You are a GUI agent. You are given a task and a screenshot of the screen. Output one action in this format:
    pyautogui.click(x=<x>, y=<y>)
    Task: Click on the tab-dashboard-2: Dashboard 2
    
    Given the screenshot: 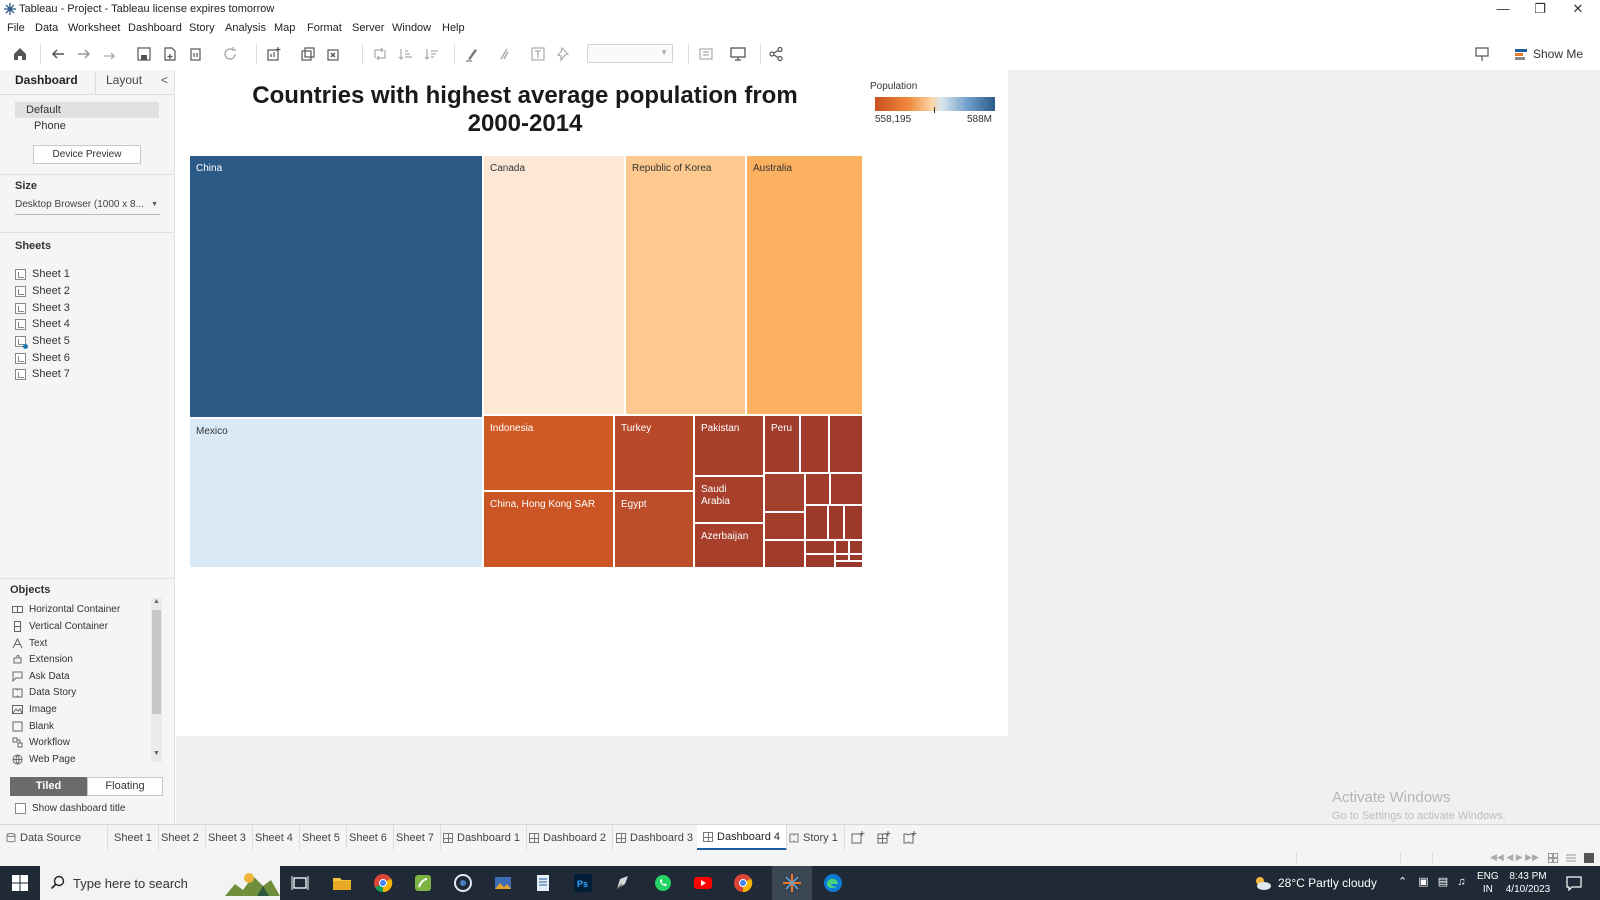 What is the action you would take?
    pyautogui.click(x=568, y=838)
    